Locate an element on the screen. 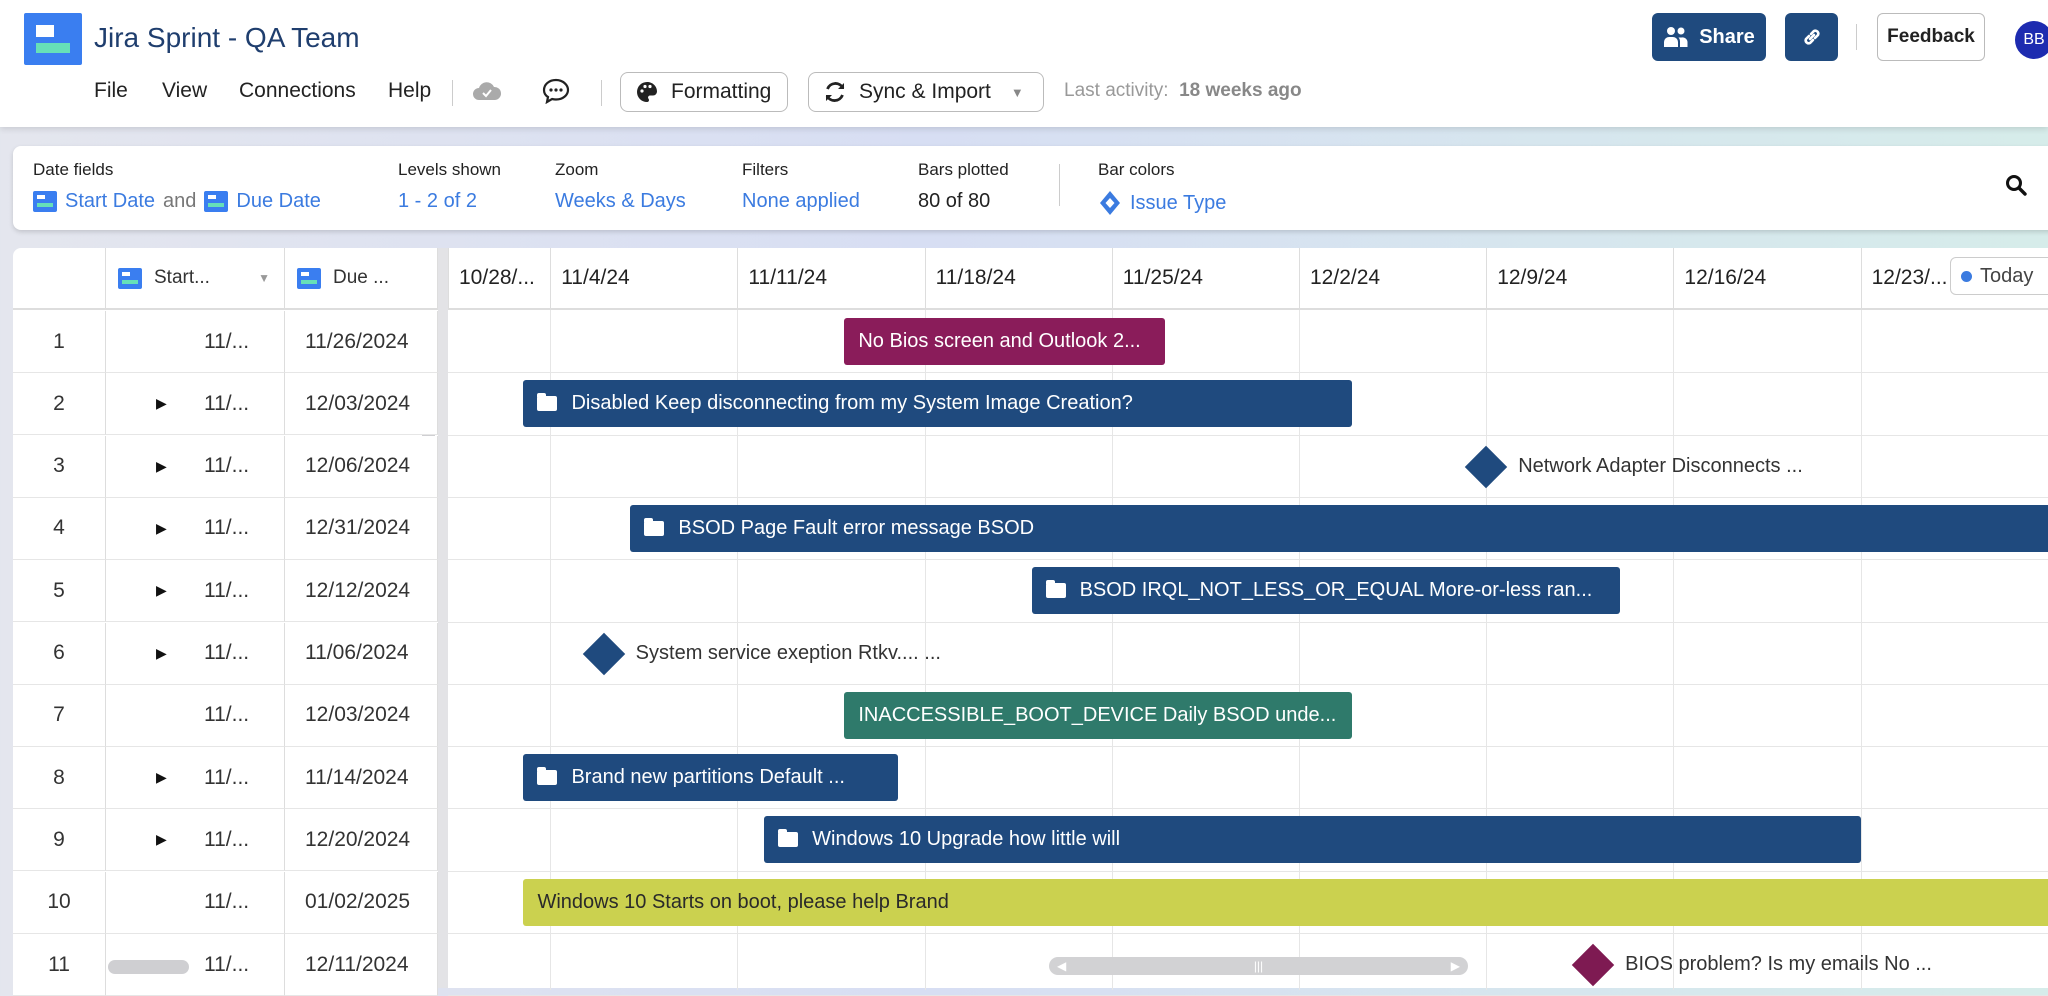 Image resolution: width=2048 pixels, height=996 pixels. palette-icon is located at coordinates (647, 92).